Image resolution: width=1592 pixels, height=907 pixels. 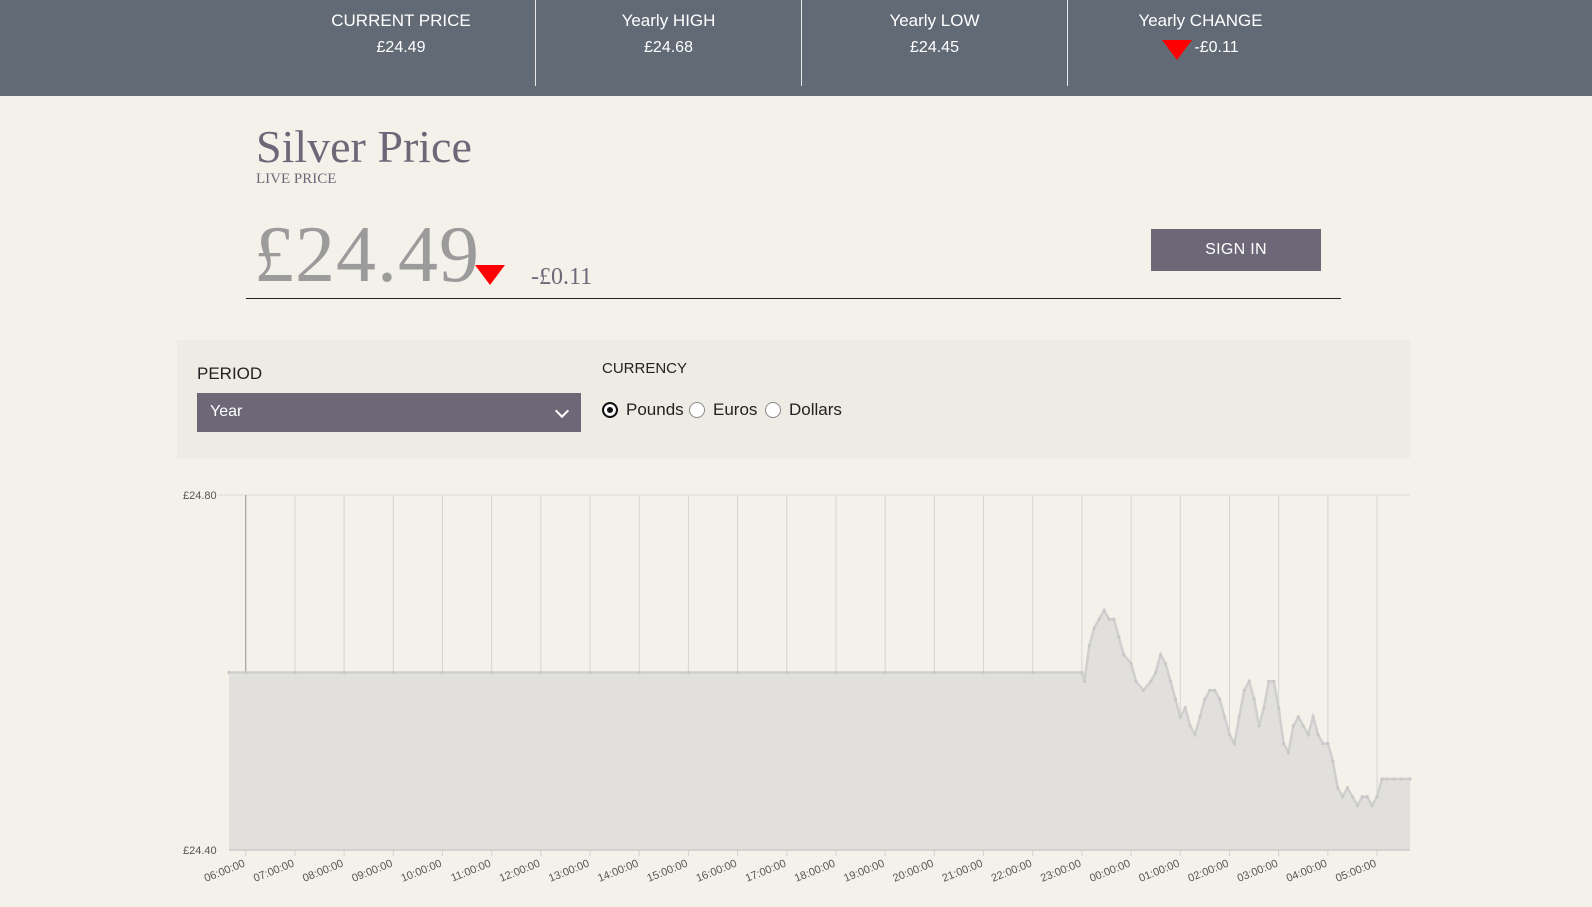 What do you see at coordinates (655, 409) in the screenshot?
I see `radio-label: Pounds` at bounding box center [655, 409].